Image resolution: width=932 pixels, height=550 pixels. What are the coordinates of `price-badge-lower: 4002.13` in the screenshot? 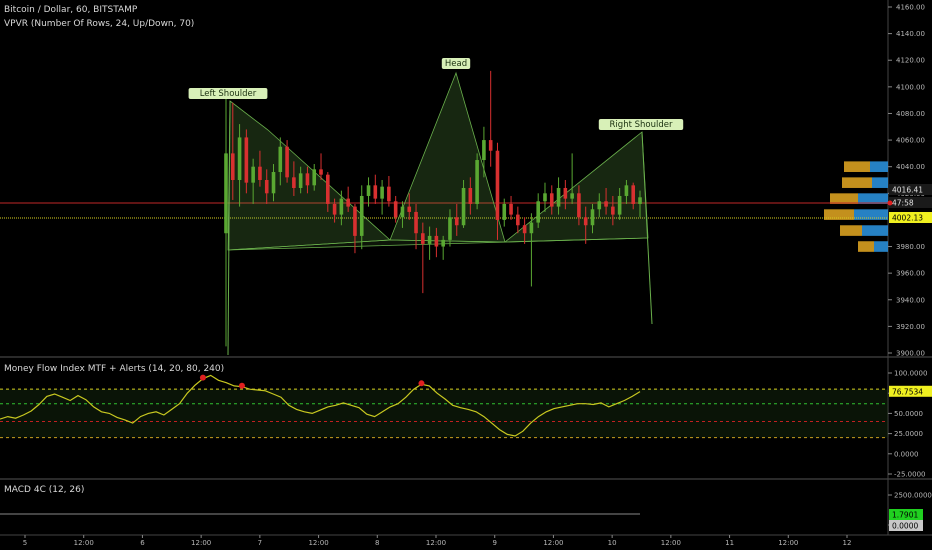 It's located at (910, 217).